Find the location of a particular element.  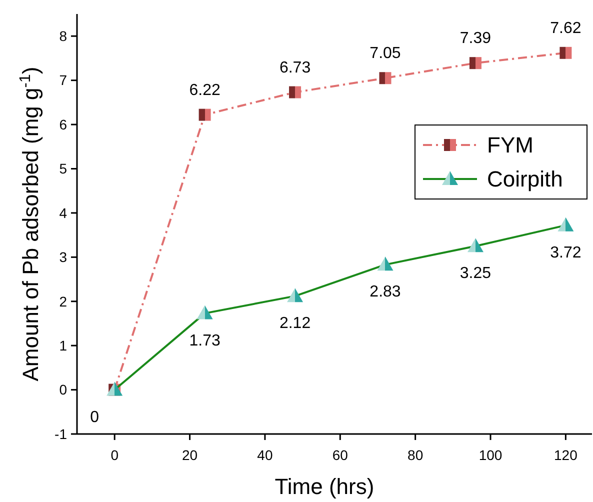

y-tick-label: 4 is located at coordinates (63, 212).